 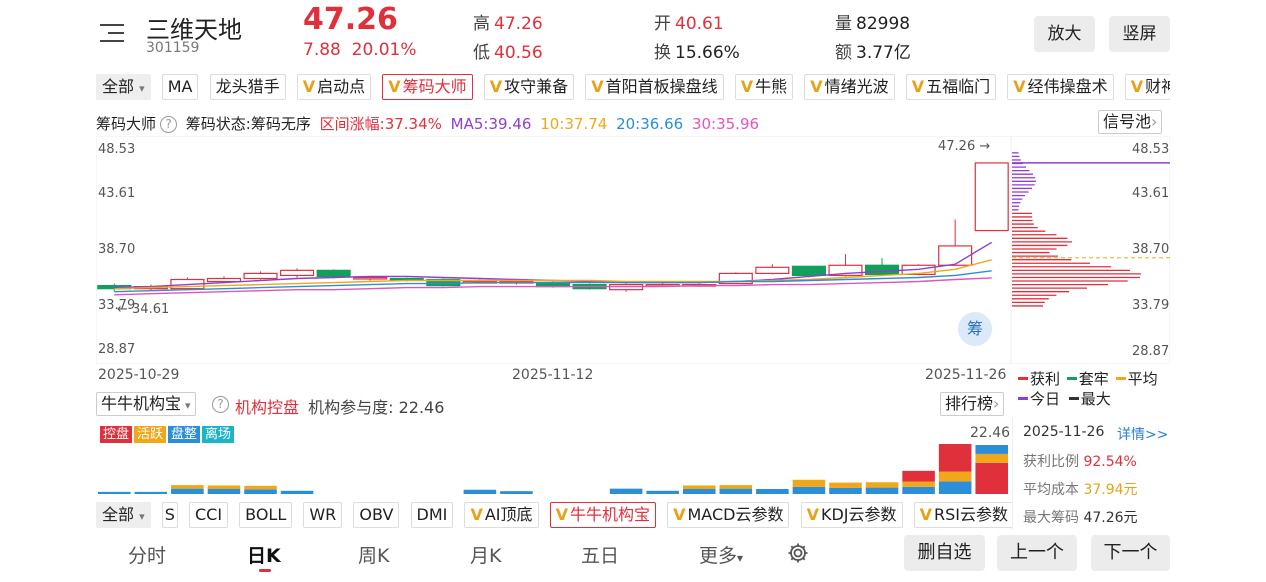 I want to click on stock-code: 301159, so click(x=173, y=48).